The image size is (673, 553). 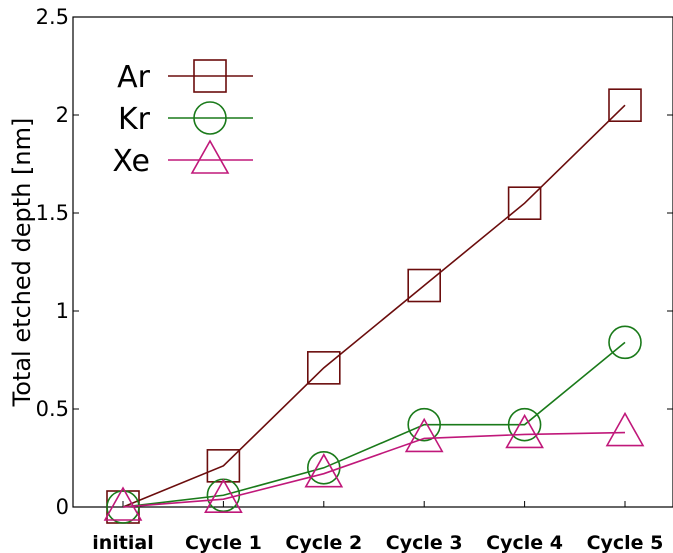 I want to click on x-tick-label: initial, so click(x=122, y=542).